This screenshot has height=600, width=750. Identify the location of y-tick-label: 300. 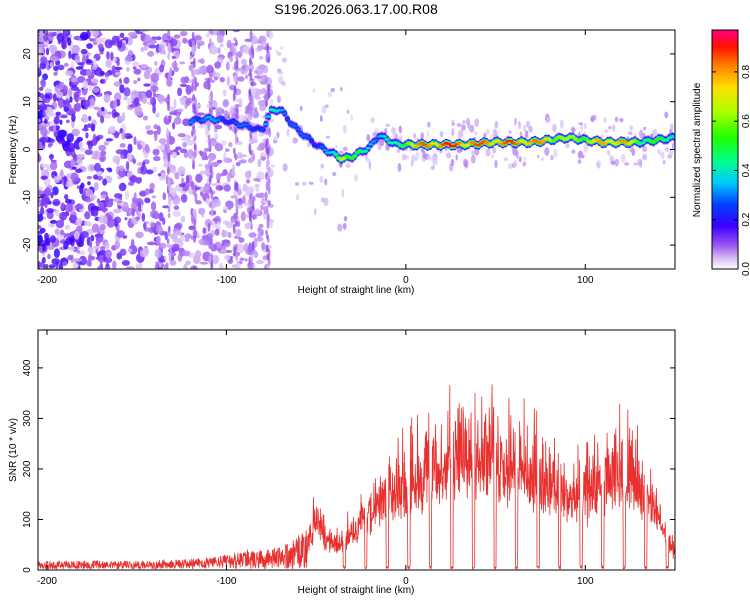
(27, 418).